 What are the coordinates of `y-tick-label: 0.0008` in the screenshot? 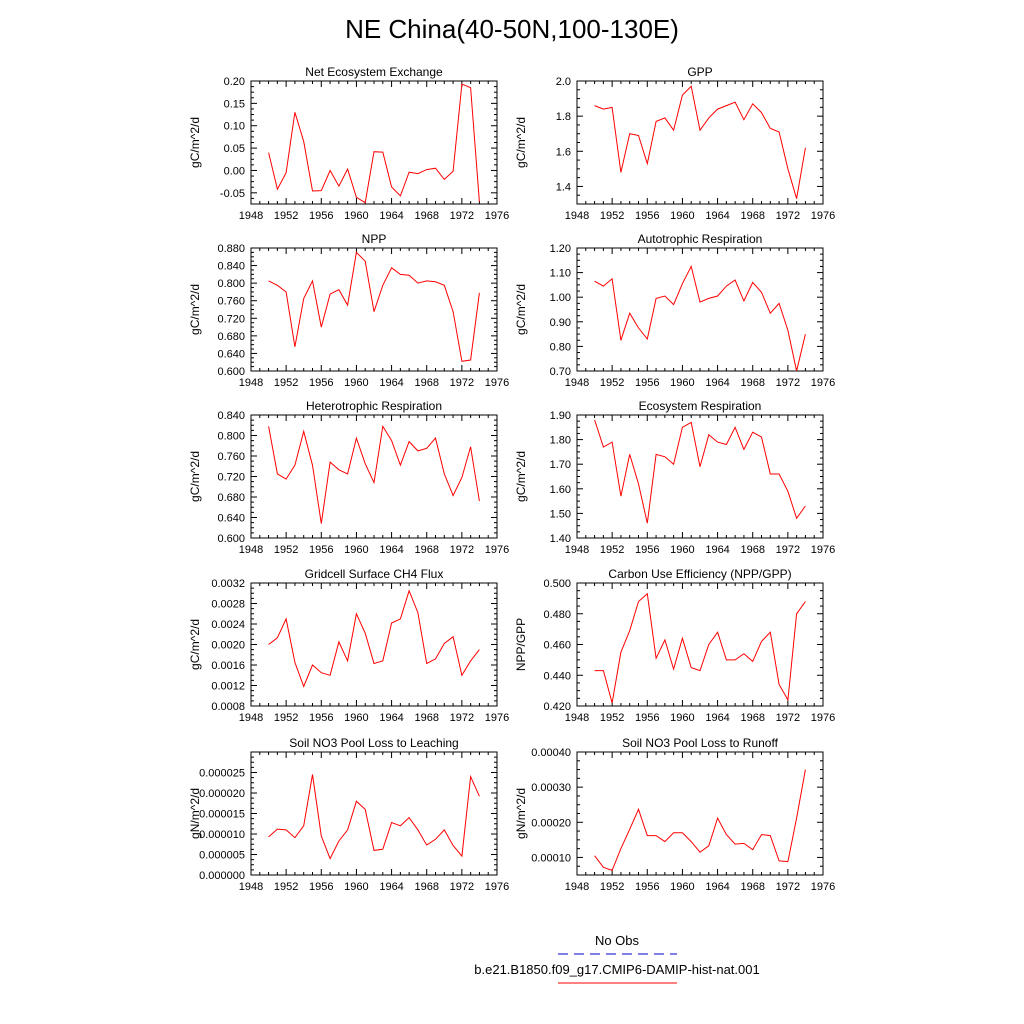 It's located at (228, 707).